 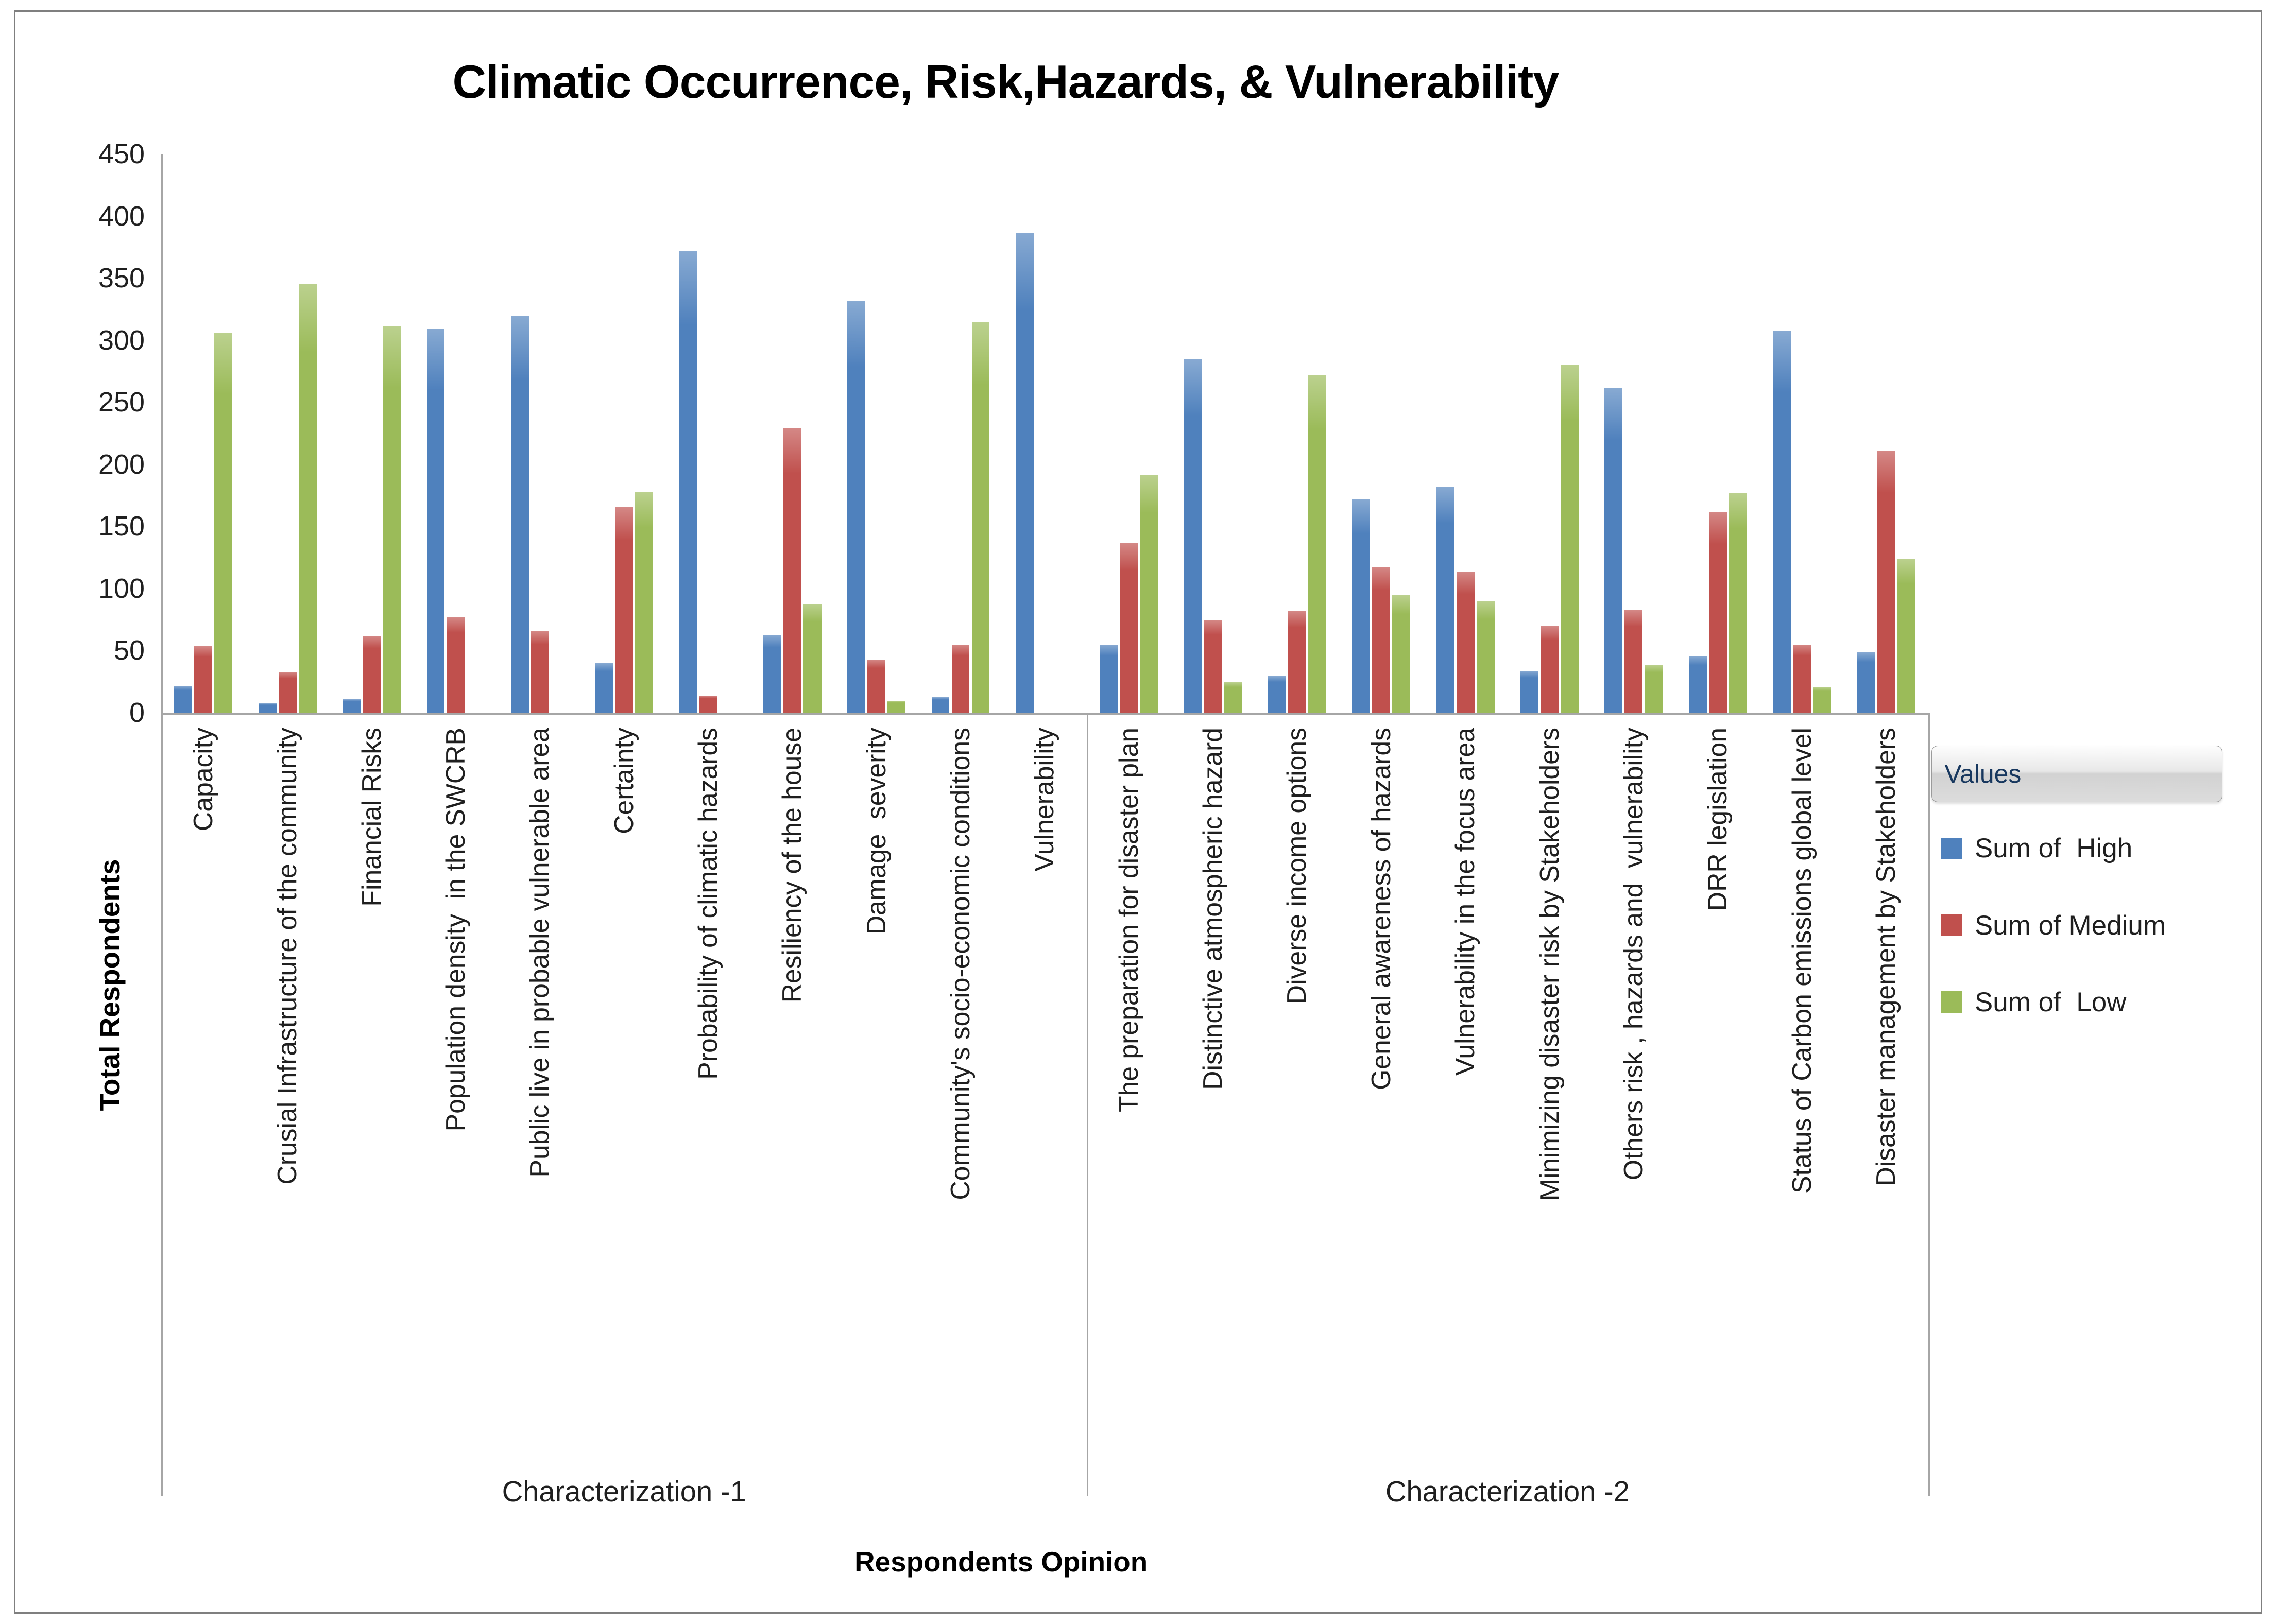 What do you see at coordinates (1866, 682) in the screenshot?
I see `bar-high-cat21` at bounding box center [1866, 682].